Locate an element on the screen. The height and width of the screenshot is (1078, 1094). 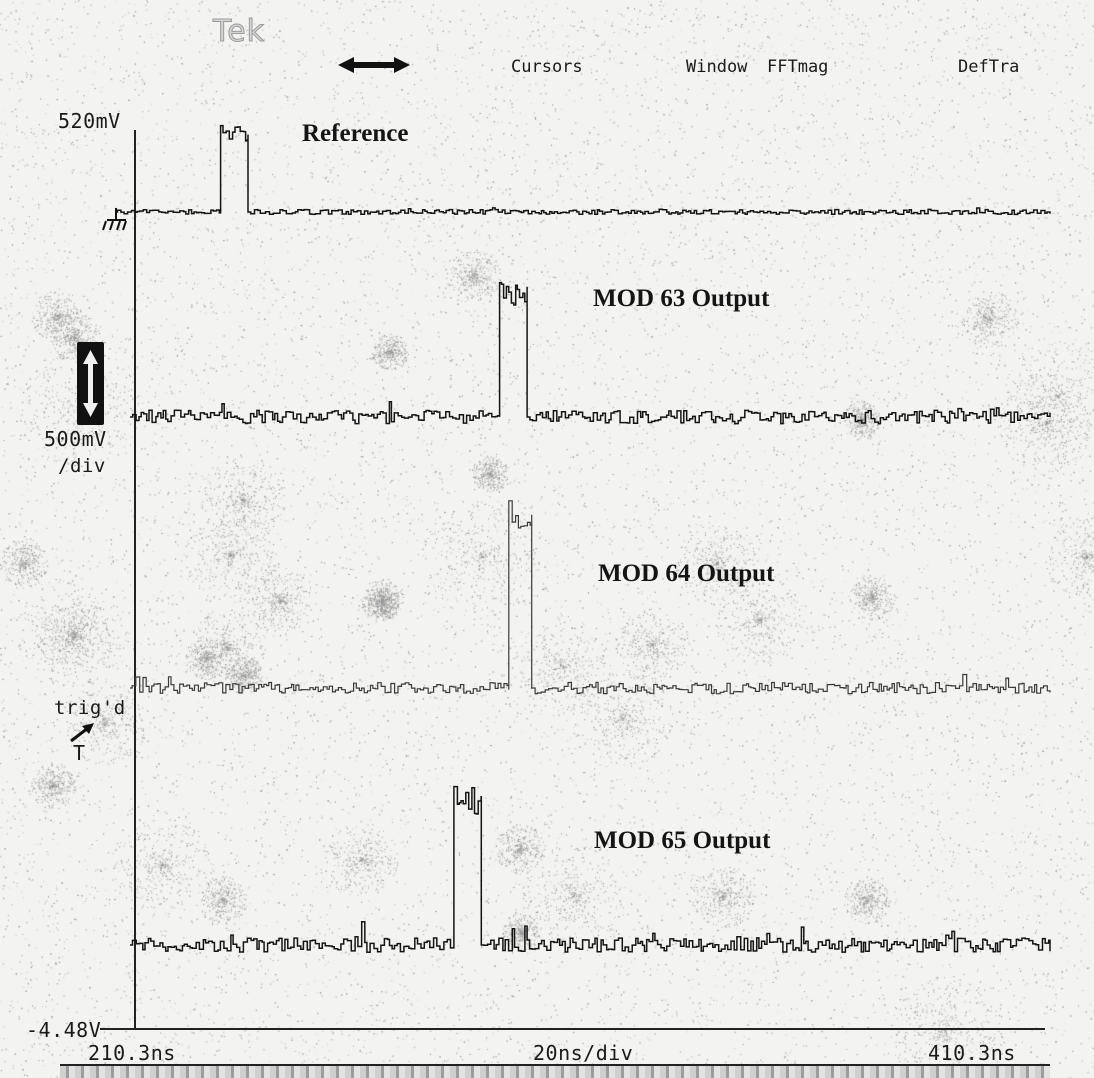
trace-mod65-output is located at coordinates (590, 869).